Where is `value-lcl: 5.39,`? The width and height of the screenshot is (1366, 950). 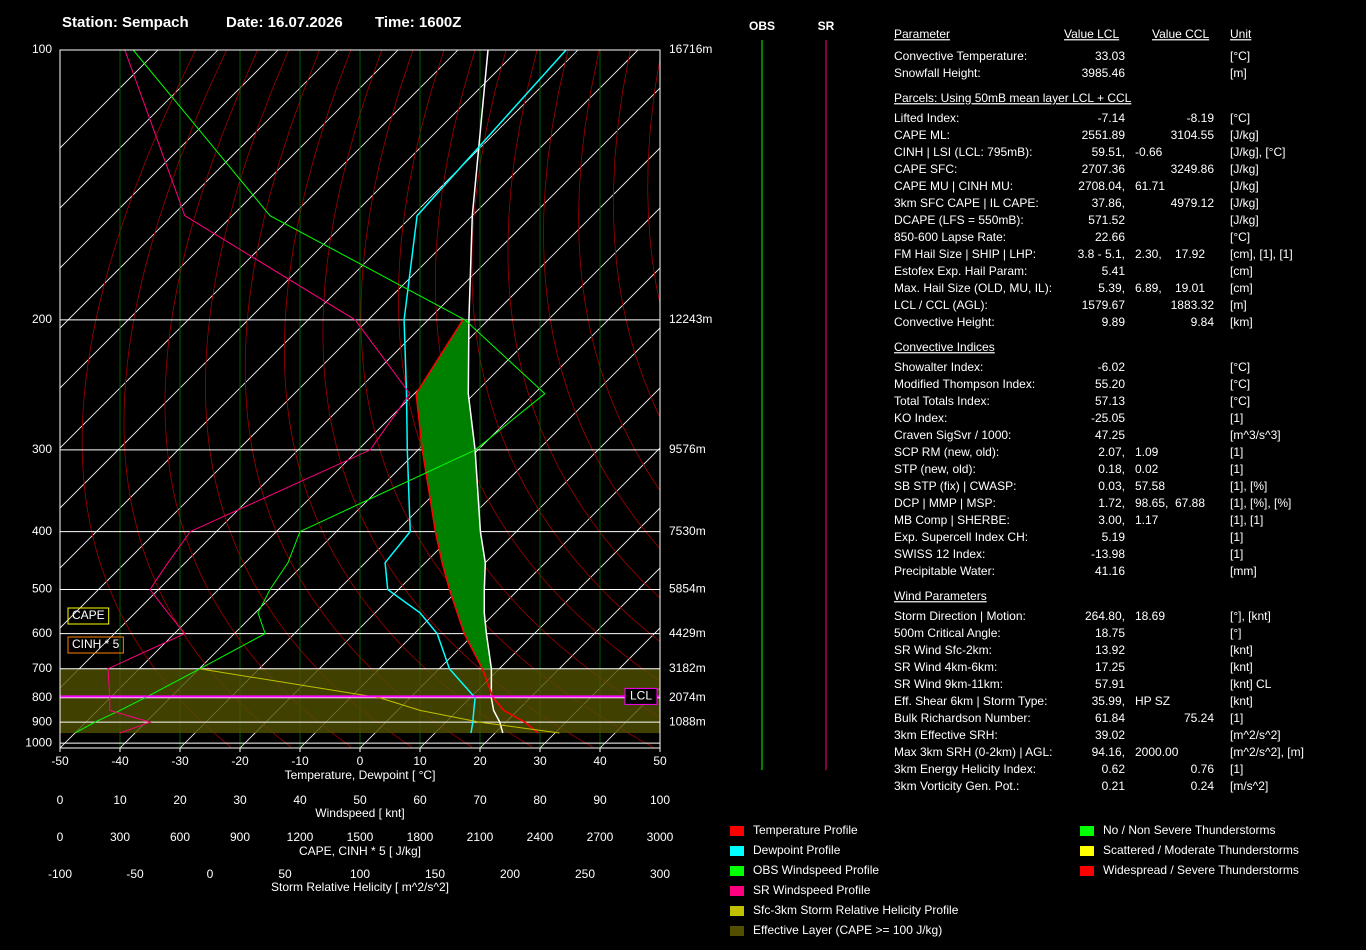
value-lcl: 5.39, is located at coordinates (1111, 288).